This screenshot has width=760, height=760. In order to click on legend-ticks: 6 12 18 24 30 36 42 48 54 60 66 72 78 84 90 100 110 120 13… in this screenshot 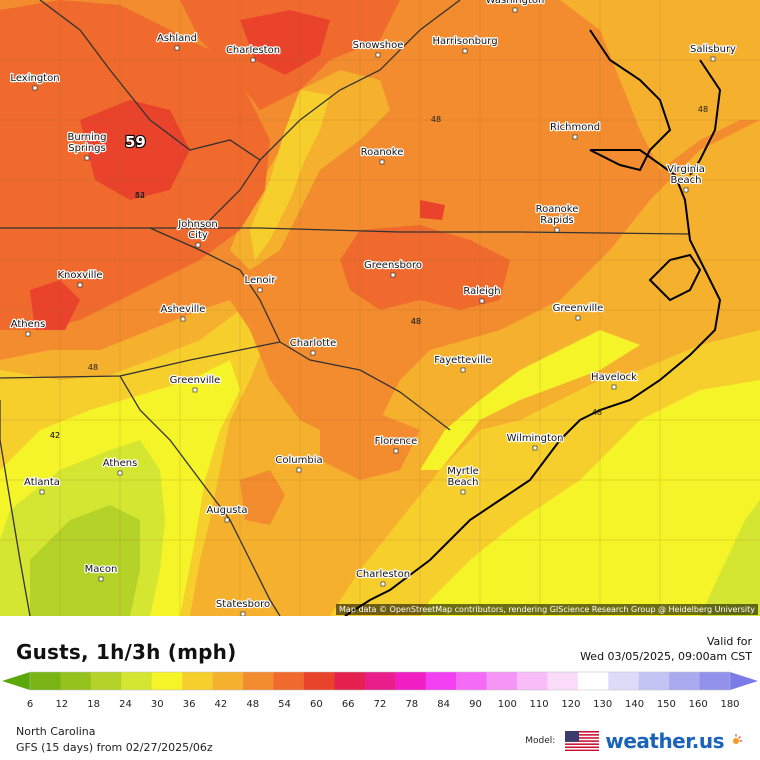, I will do `click(383, 704)`.